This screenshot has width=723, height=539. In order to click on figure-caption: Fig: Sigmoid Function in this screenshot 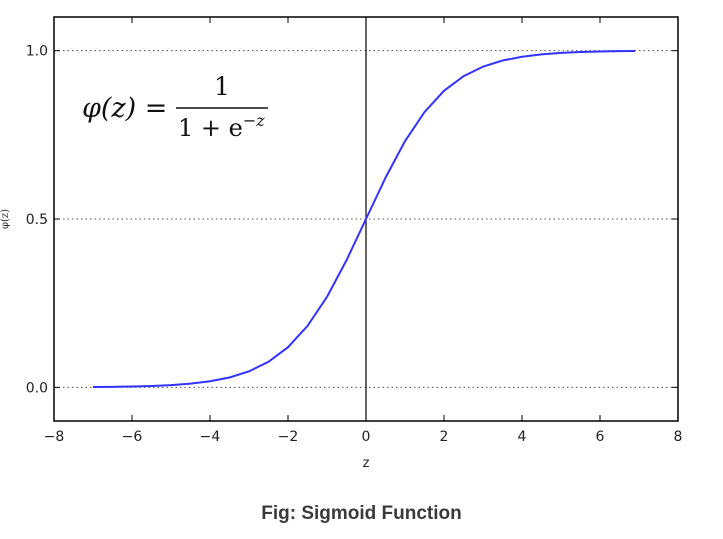, I will do `click(361, 513)`.